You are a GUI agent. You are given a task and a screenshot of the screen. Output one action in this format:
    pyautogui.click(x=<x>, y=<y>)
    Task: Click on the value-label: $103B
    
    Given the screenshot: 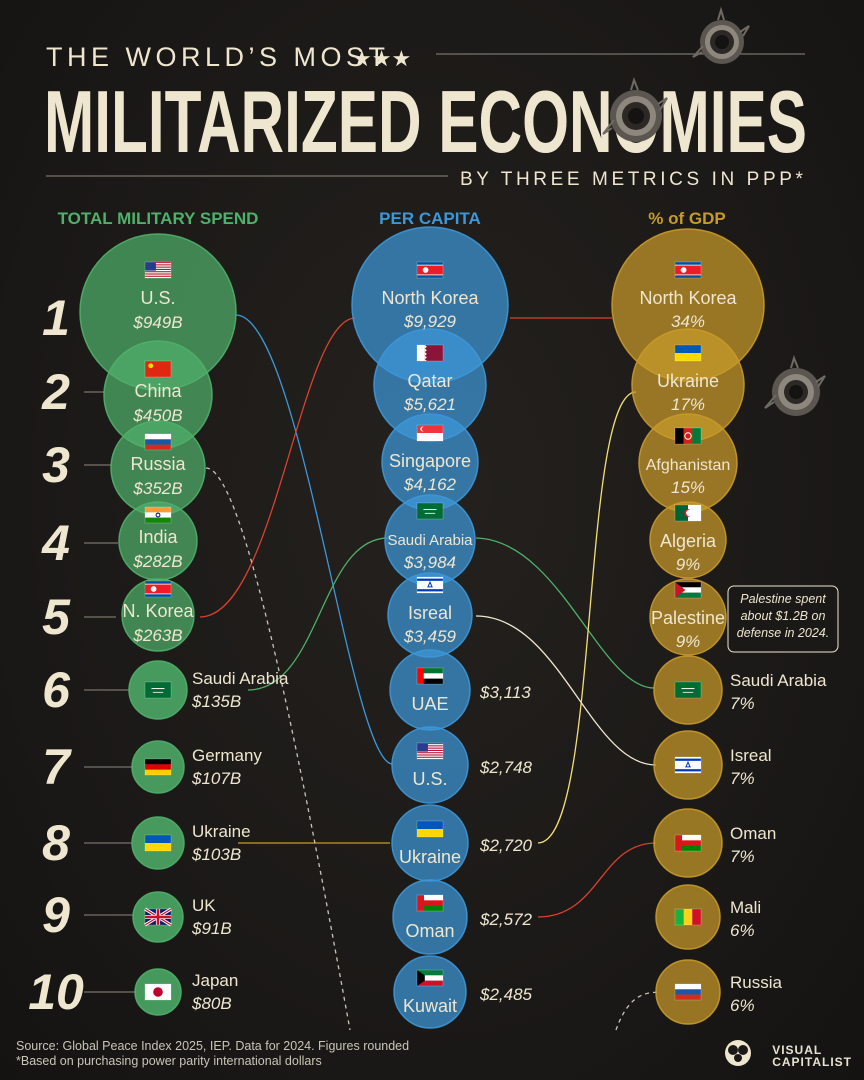 What is the action you would take?
    pyautogui.click(x=216, y=854)
    